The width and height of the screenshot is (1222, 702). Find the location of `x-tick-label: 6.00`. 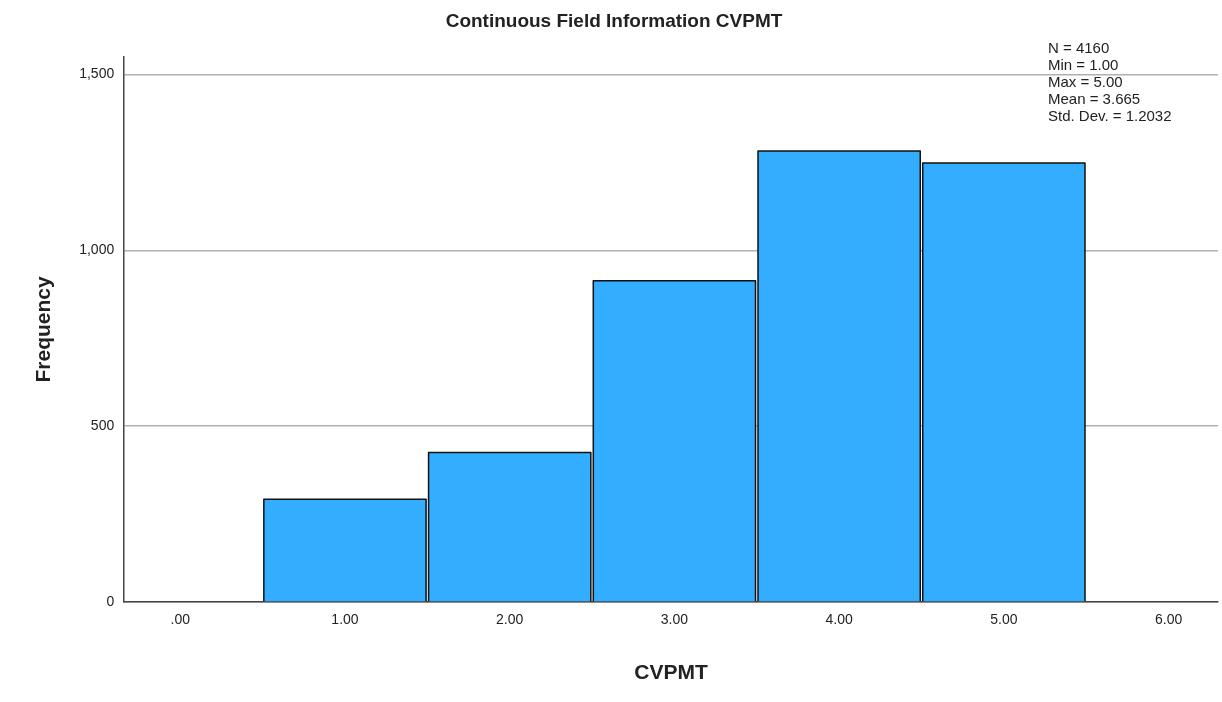

x-tick-label: 6.00 is located at coordinates (1168, 619).